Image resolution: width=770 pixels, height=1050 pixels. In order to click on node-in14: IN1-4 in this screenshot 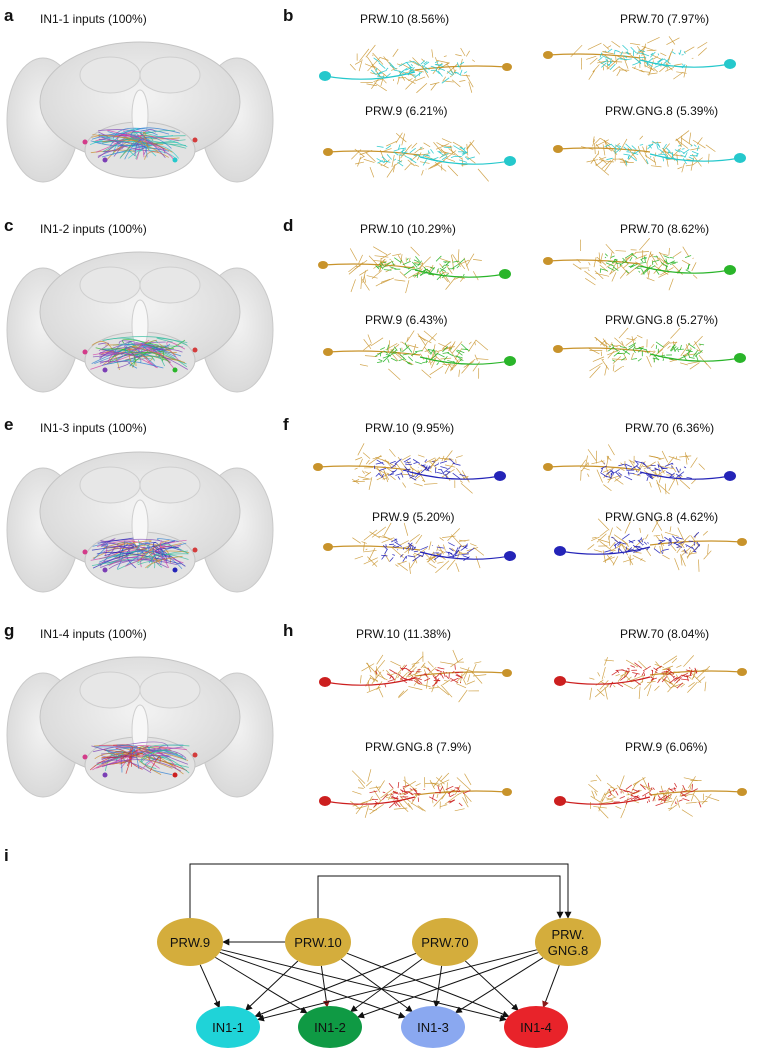, I will do `click(536, 1027)`.